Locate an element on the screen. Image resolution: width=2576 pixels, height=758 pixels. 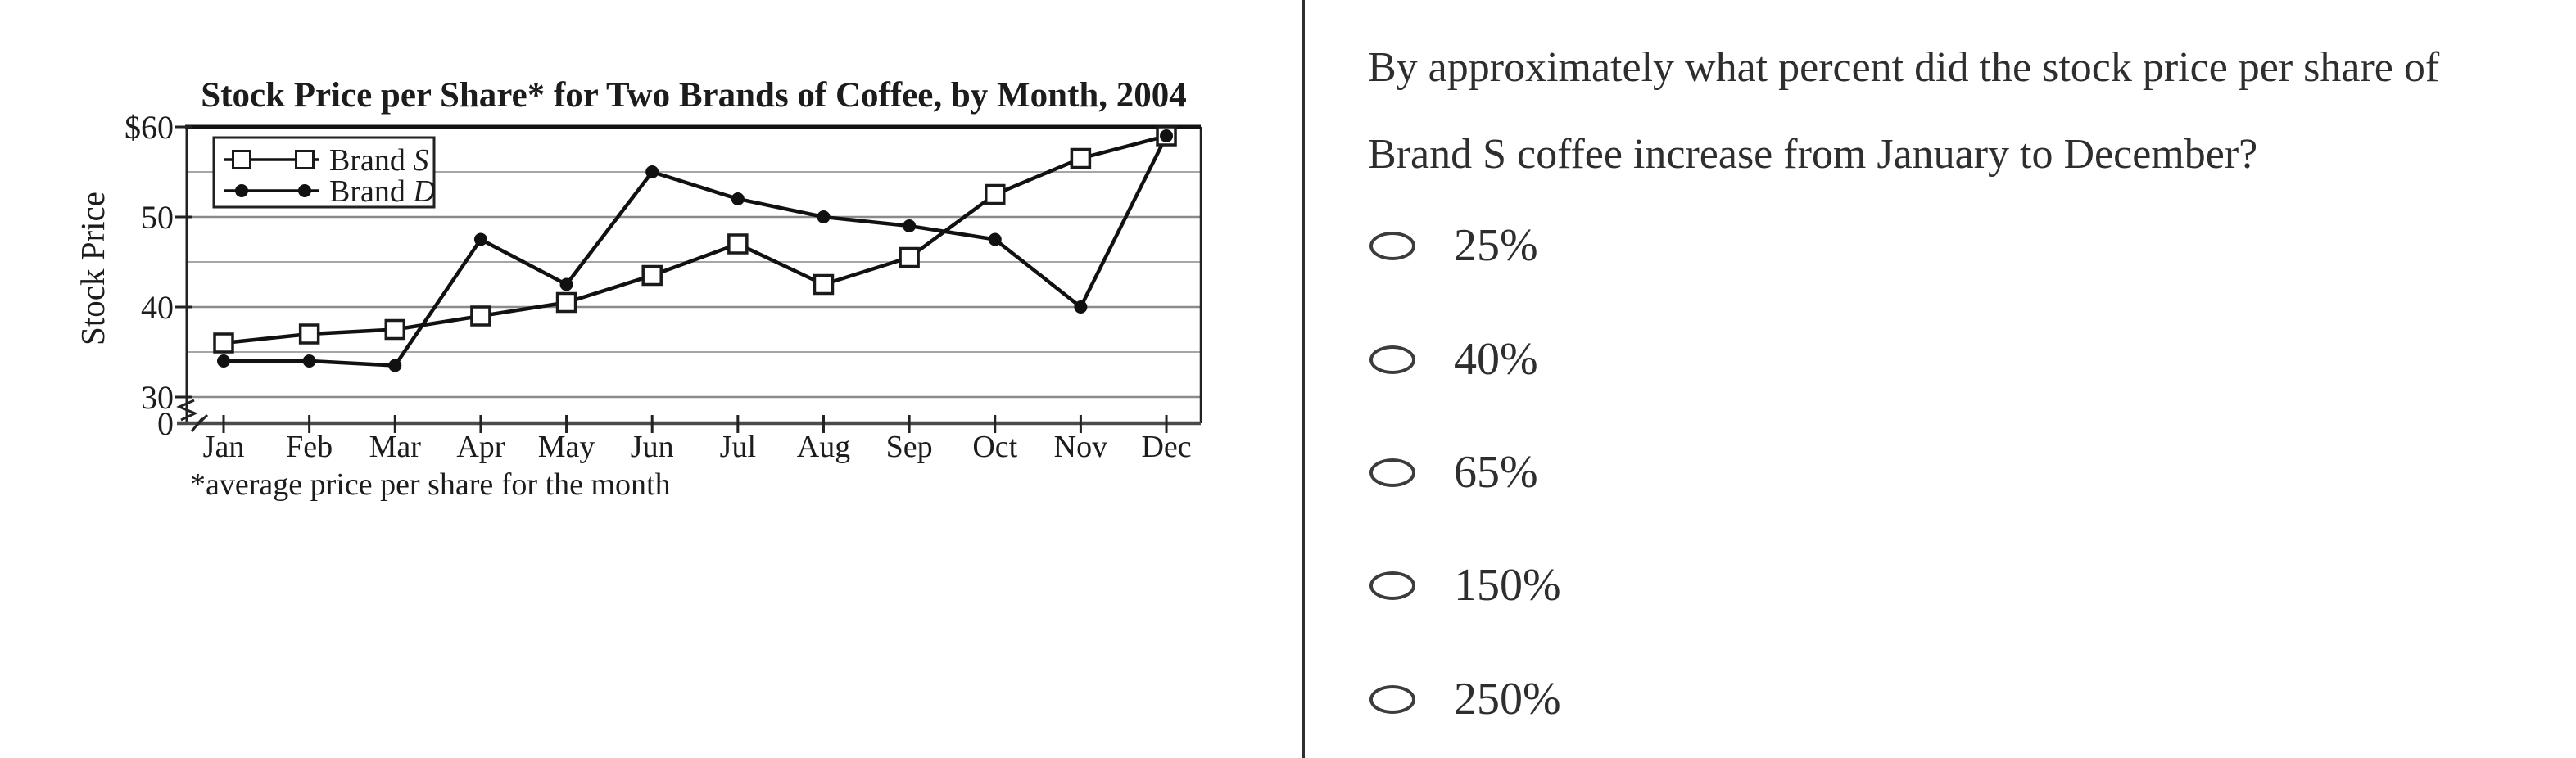
svg-text: Jun is located at coordinates (652, 447).